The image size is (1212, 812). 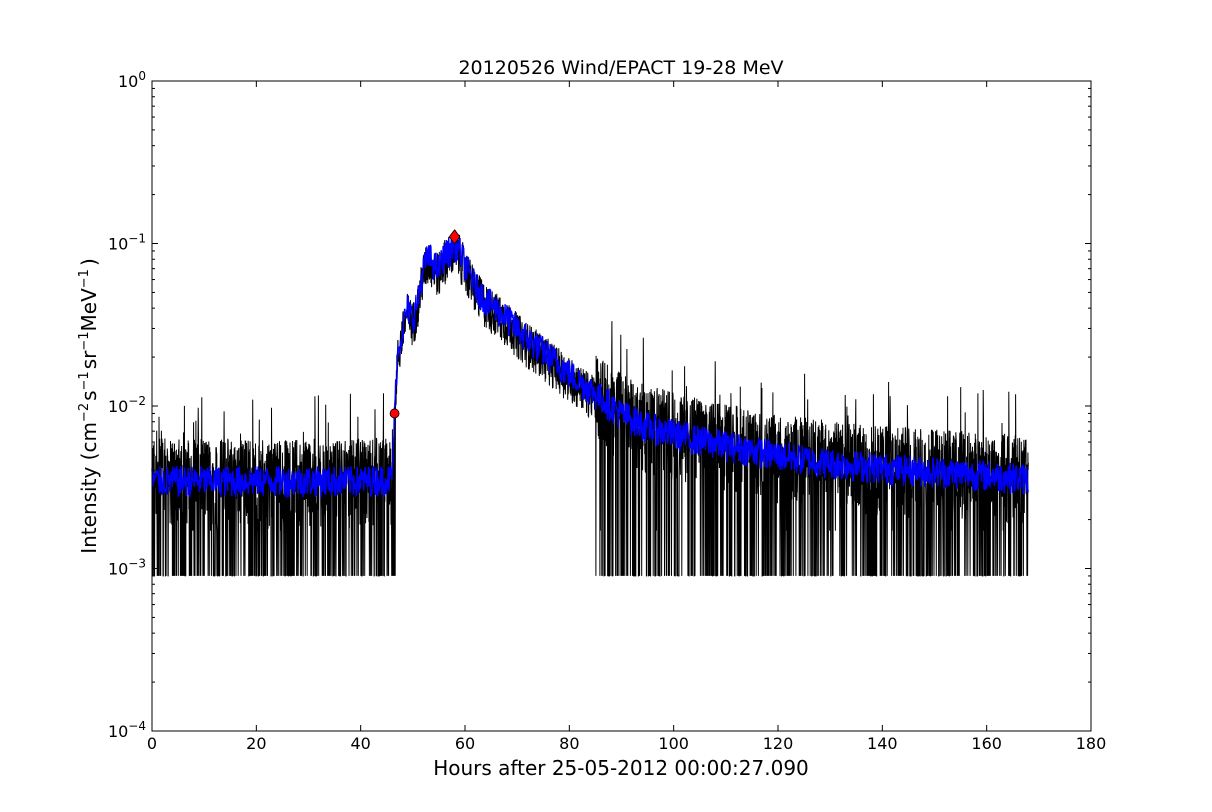 I want to click on y-axis-label: Intensity (cm−2s−1sr−1MeV−1), so click(x=89, y=406).